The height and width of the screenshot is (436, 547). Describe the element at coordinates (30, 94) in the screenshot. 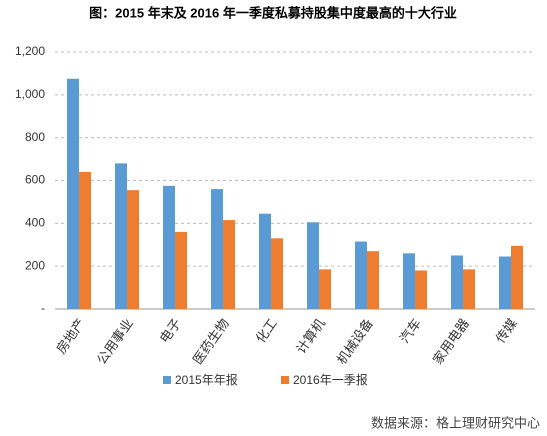

I see `y-tick-label: 1,000` at that location.